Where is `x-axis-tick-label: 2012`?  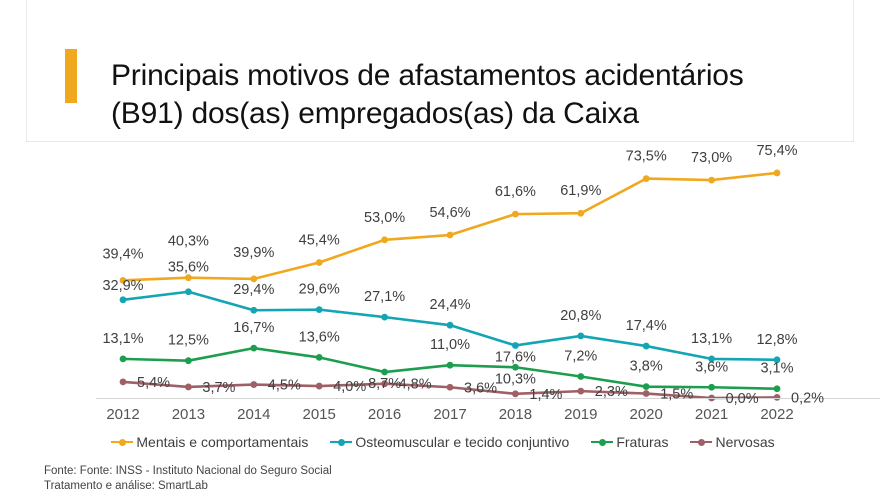 x-axis-tick-label: 2012 is located at coordinates (122, 414).